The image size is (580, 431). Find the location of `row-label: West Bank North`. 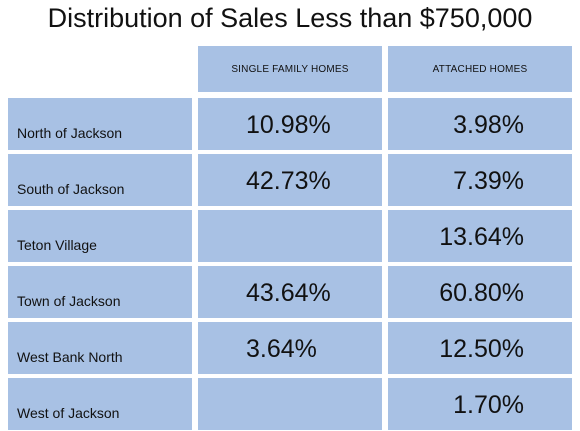

row-label: West Bank North is located at coordinates (100, 348).